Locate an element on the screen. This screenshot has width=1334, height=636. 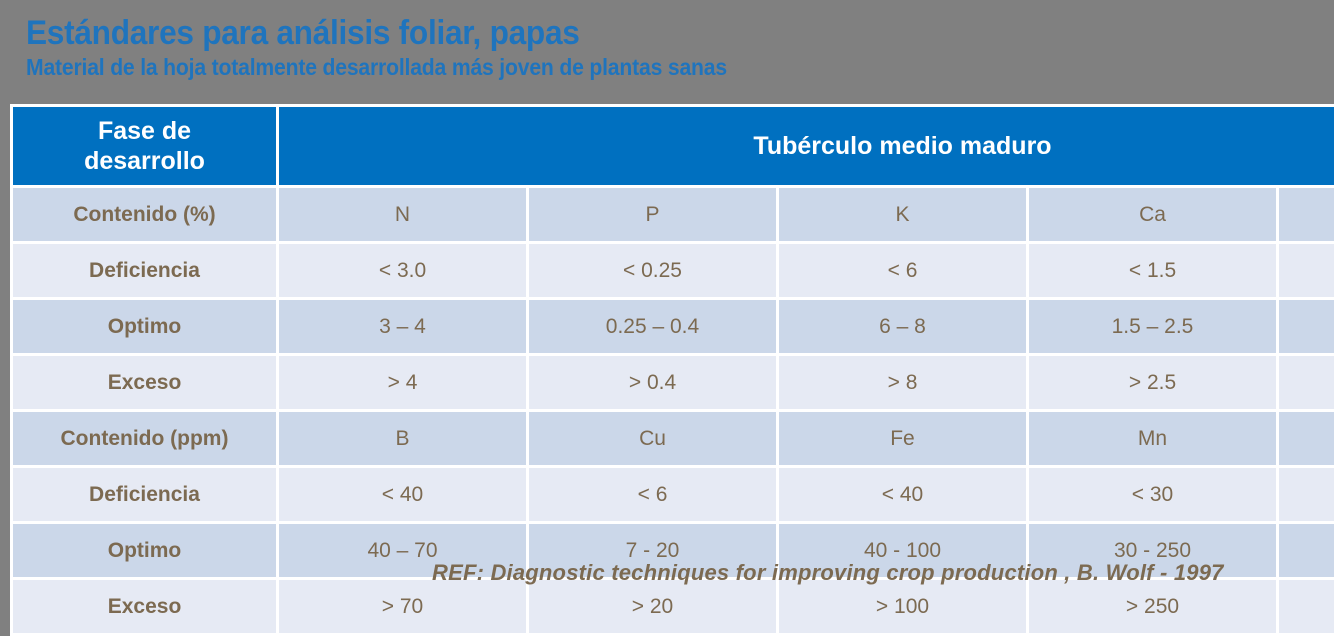
cell-r2-c0: 3 – 4 is located at coordinates (402, 326).